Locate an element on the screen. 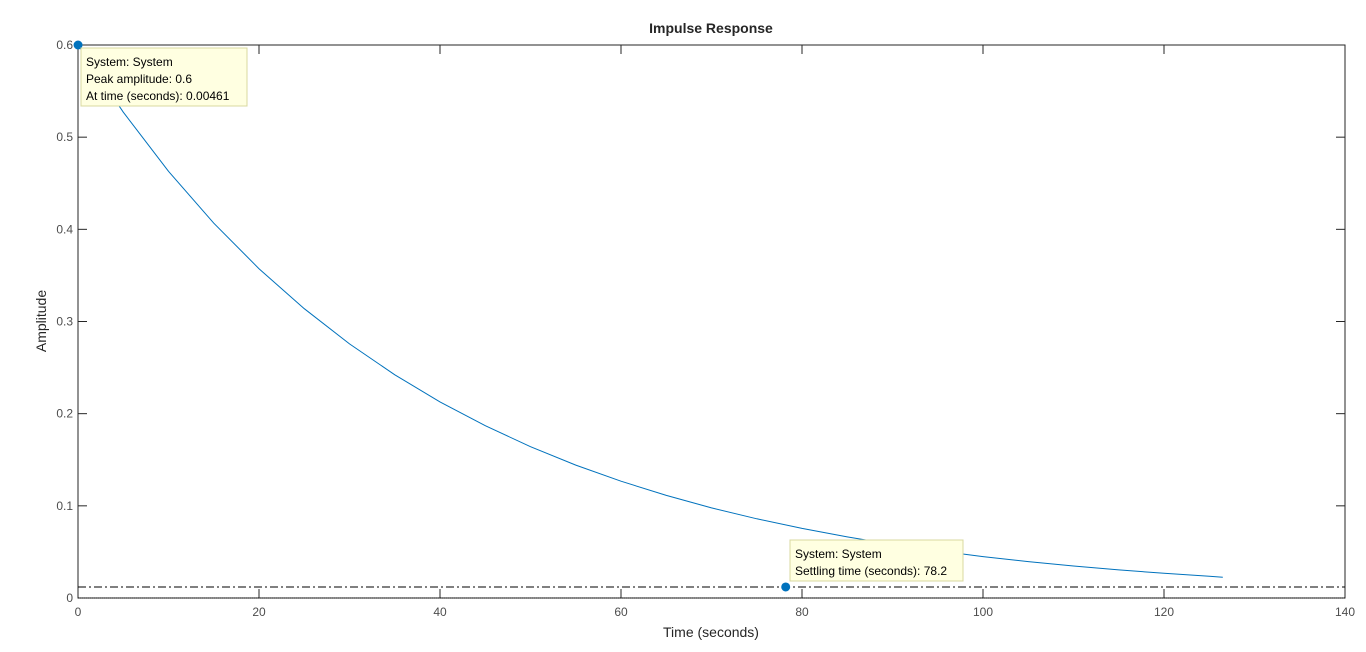  peak-marker is located at coordinates (78, 45).